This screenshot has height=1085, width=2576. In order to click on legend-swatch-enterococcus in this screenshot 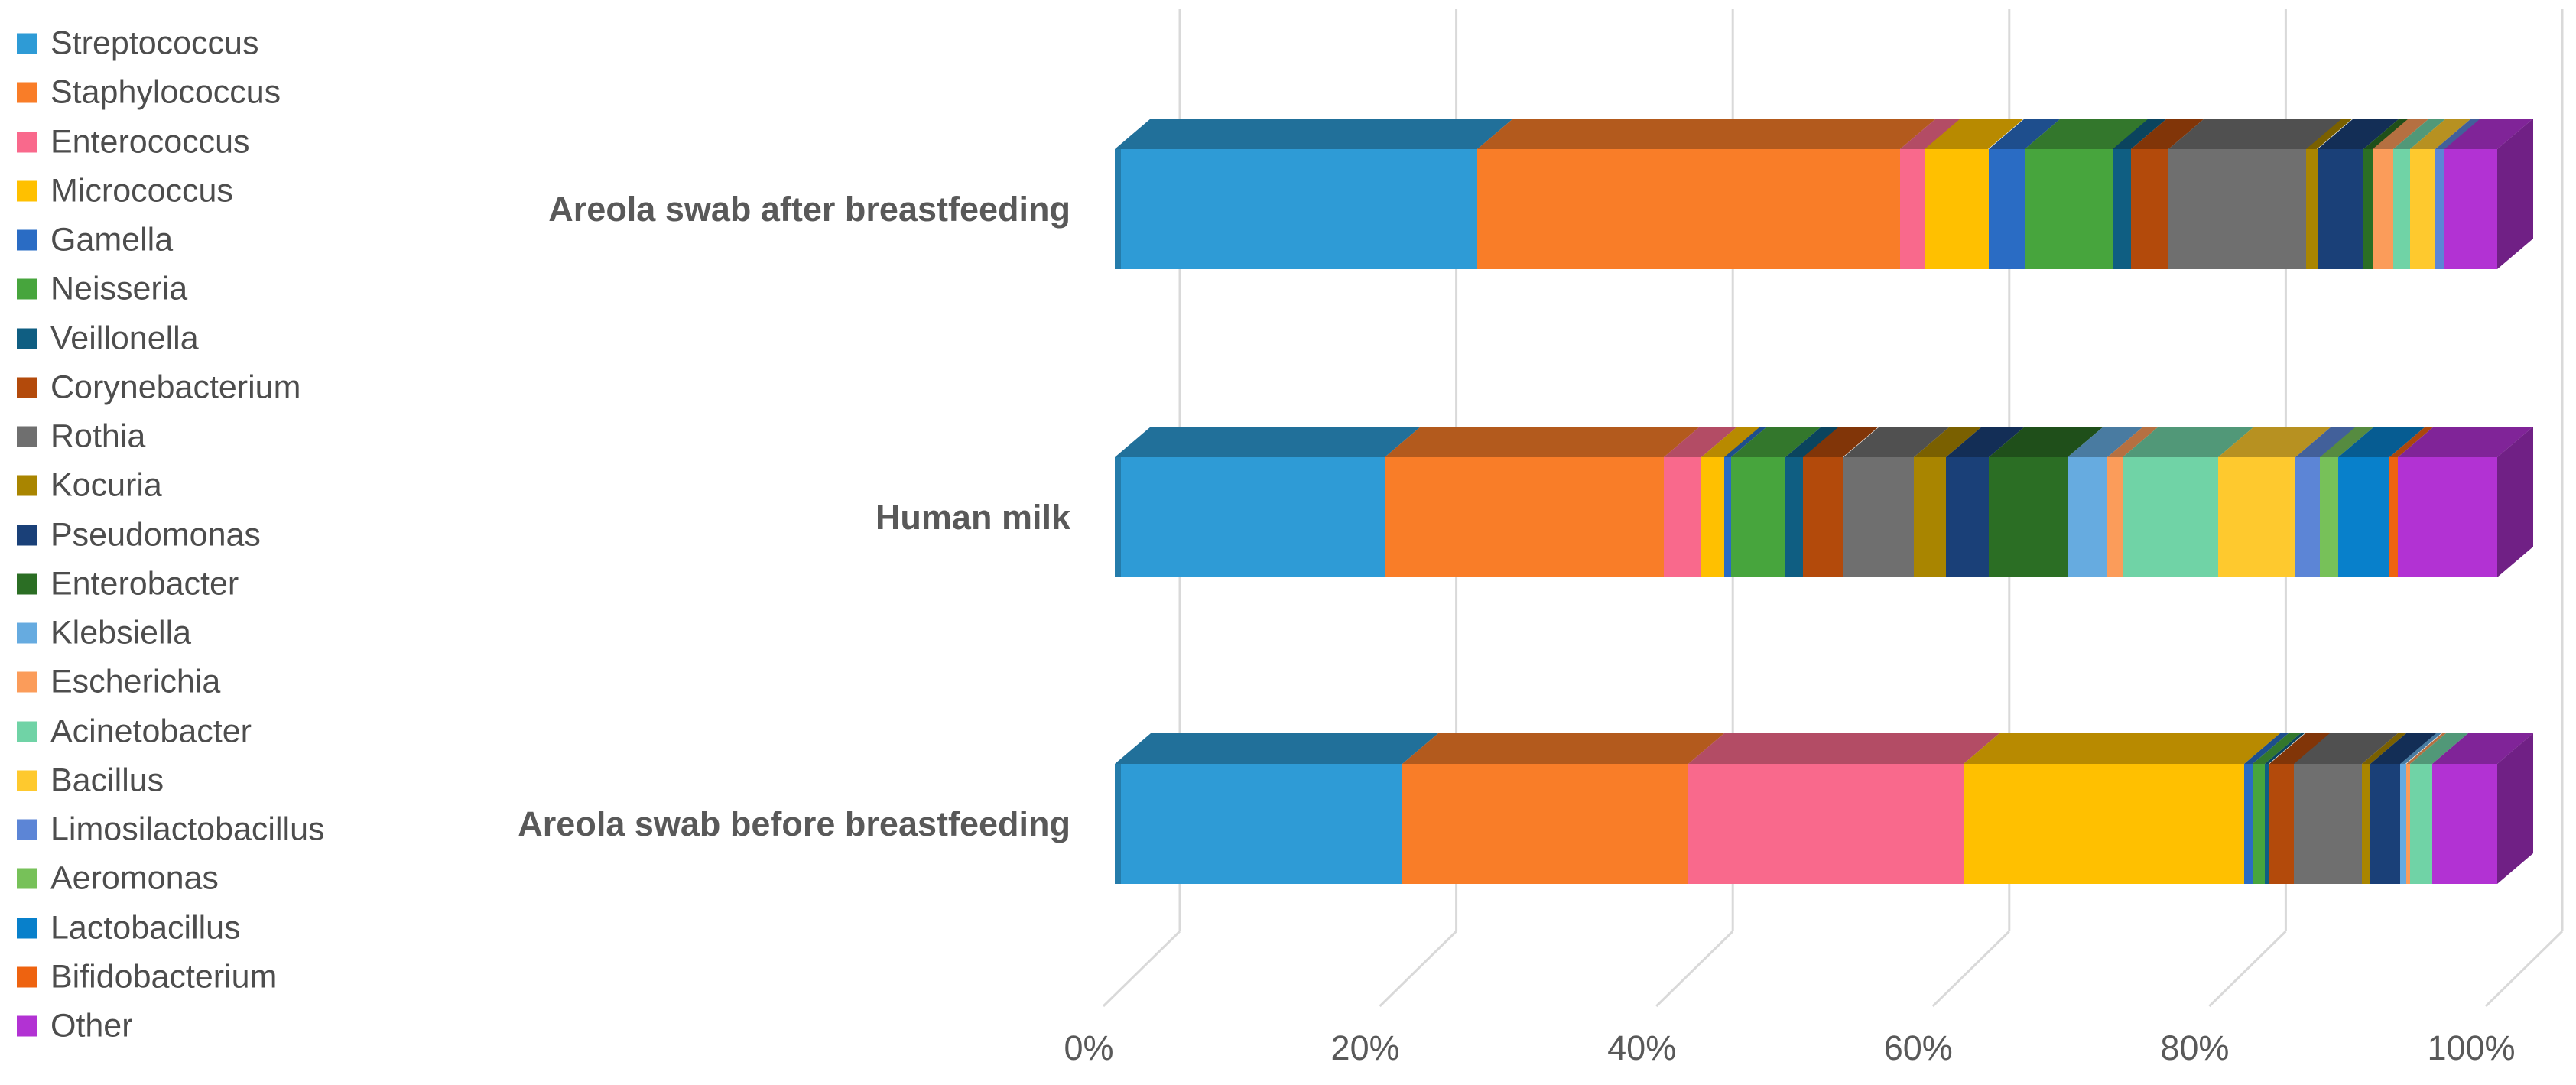, I will do `click(27, 142)`.